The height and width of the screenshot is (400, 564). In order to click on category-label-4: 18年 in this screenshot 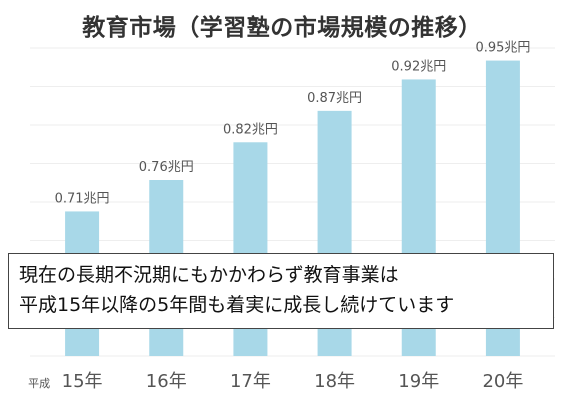, I will do `click(334, 381)`.